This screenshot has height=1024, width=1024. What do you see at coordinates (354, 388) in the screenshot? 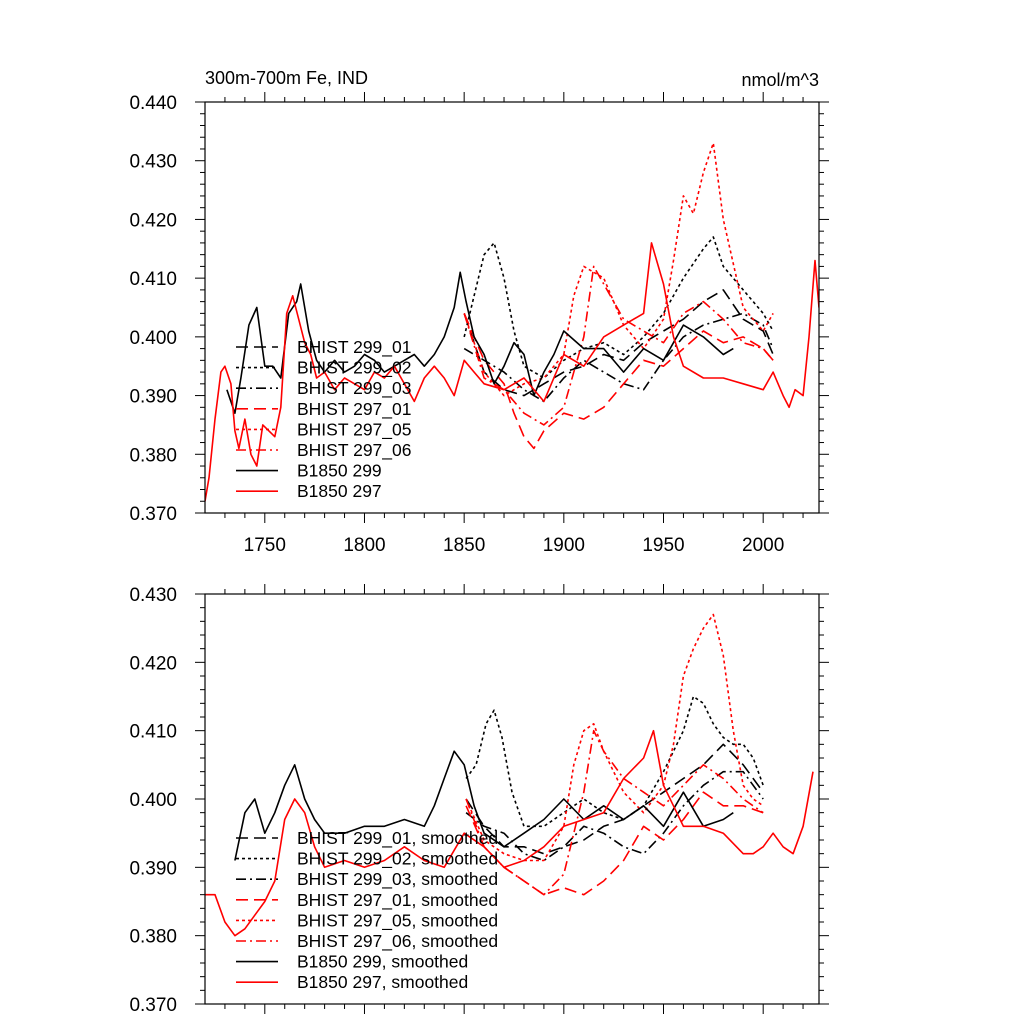
I see `legend-label-0-2: BHIST 299_03` at bounding box center [354, 388].